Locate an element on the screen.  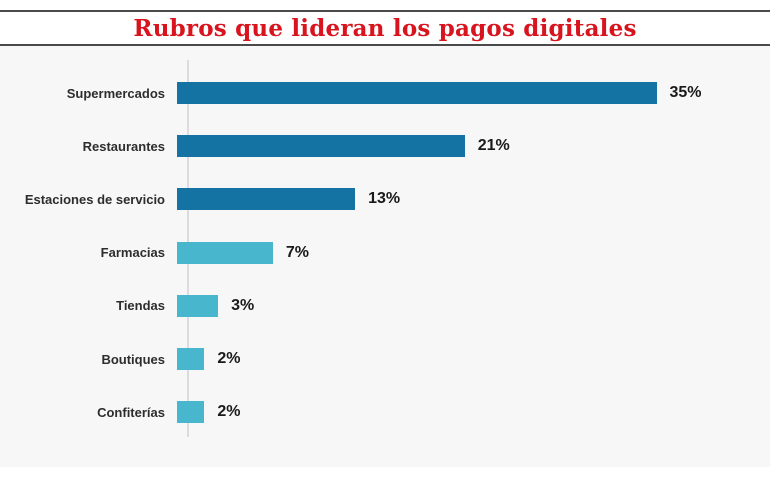
value-label: 21% is located at coordinates (493, 146).